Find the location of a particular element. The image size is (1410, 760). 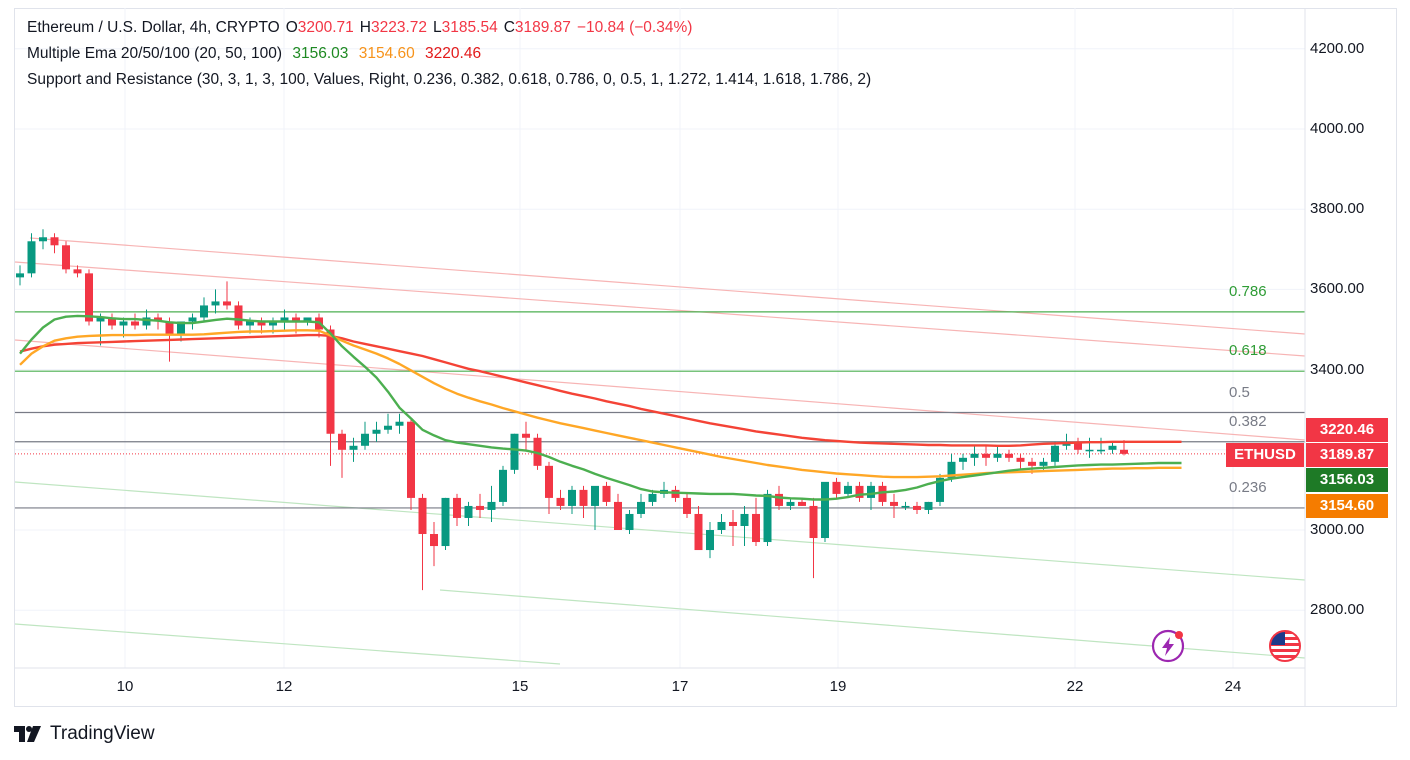

fib-label-0.5: 0.5 is located at coordinates (1239, 392).